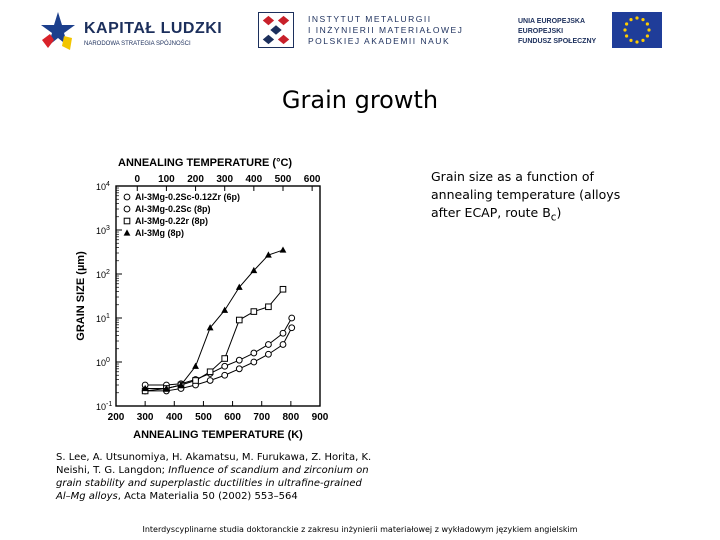 Image resolution: width=720 pixels, height=540 pixels. What do you see at coordinates (116, 417) in the screenshot?
I see `x-tick-label: 200` at bounding box center [116, 417].